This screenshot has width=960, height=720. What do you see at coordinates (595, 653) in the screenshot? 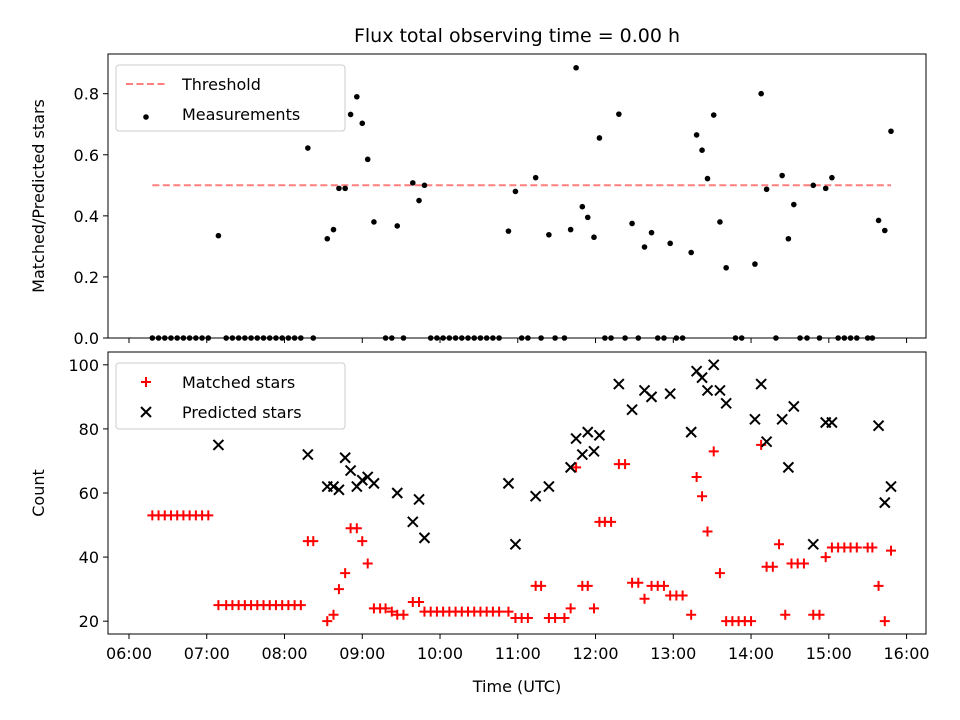
I see `x-tick-label: 12:00` at bounding box center [595, 653].